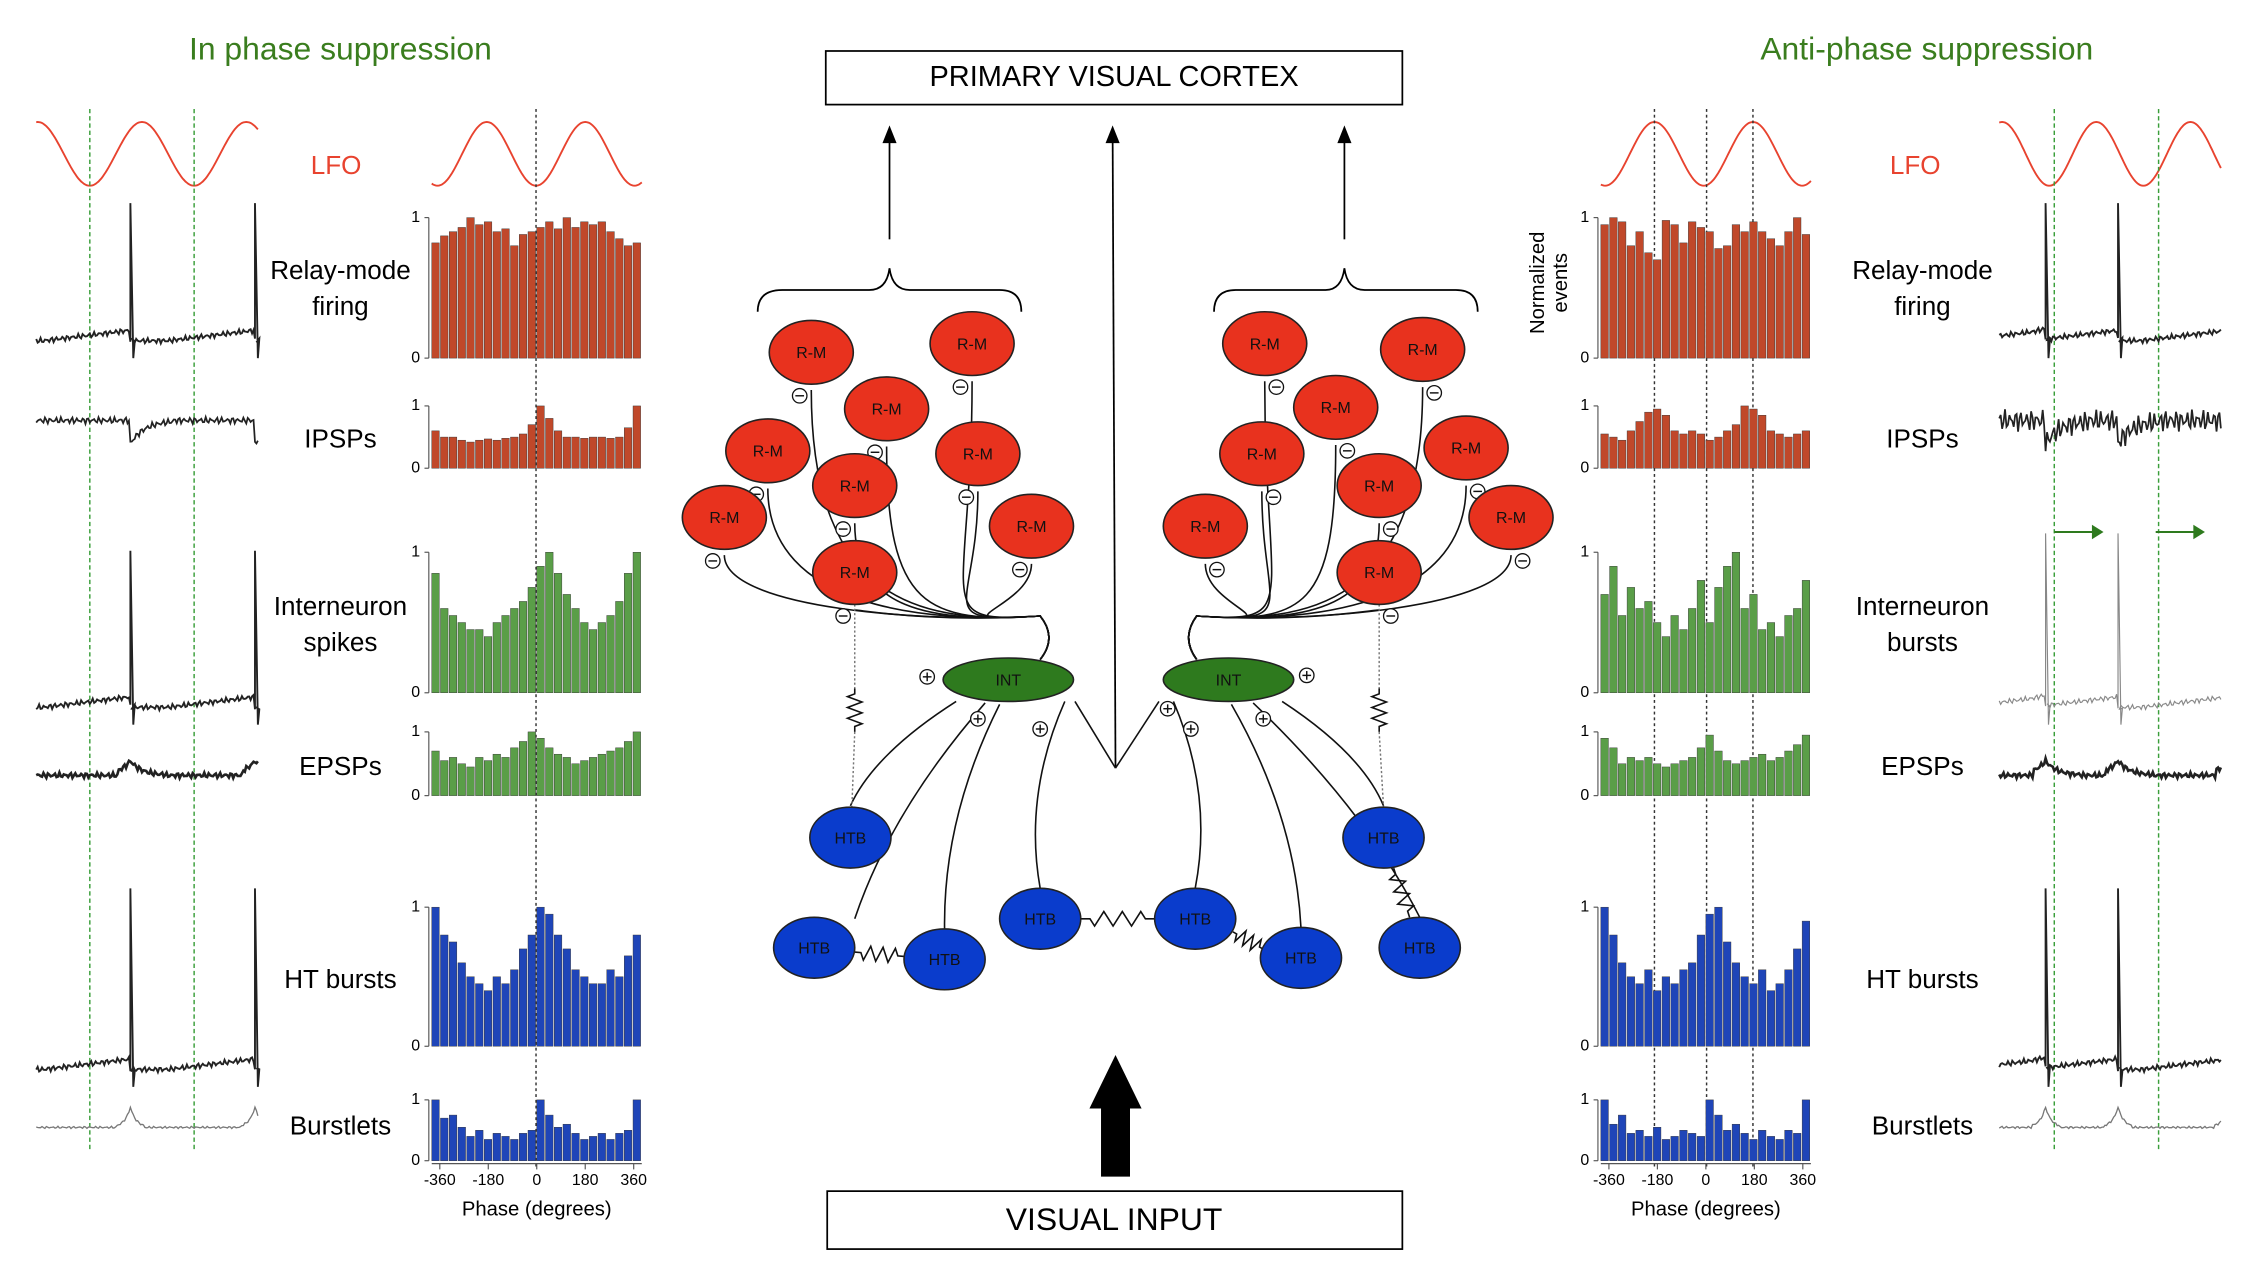  Describe the element at coordinates (147, 154) in the screenshot. I see `lfo-wave` at that location.